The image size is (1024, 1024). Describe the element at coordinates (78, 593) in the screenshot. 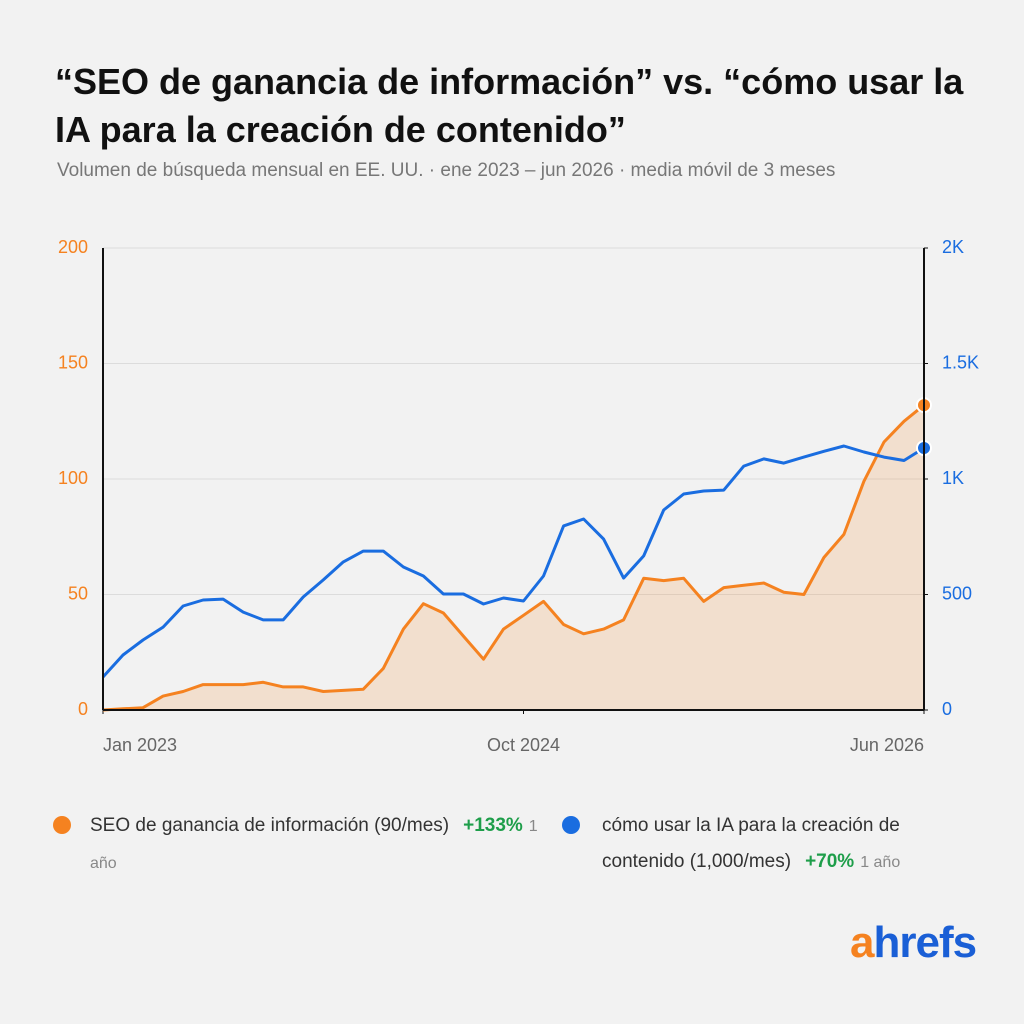

I see `y-tick-label: 50` at that location.